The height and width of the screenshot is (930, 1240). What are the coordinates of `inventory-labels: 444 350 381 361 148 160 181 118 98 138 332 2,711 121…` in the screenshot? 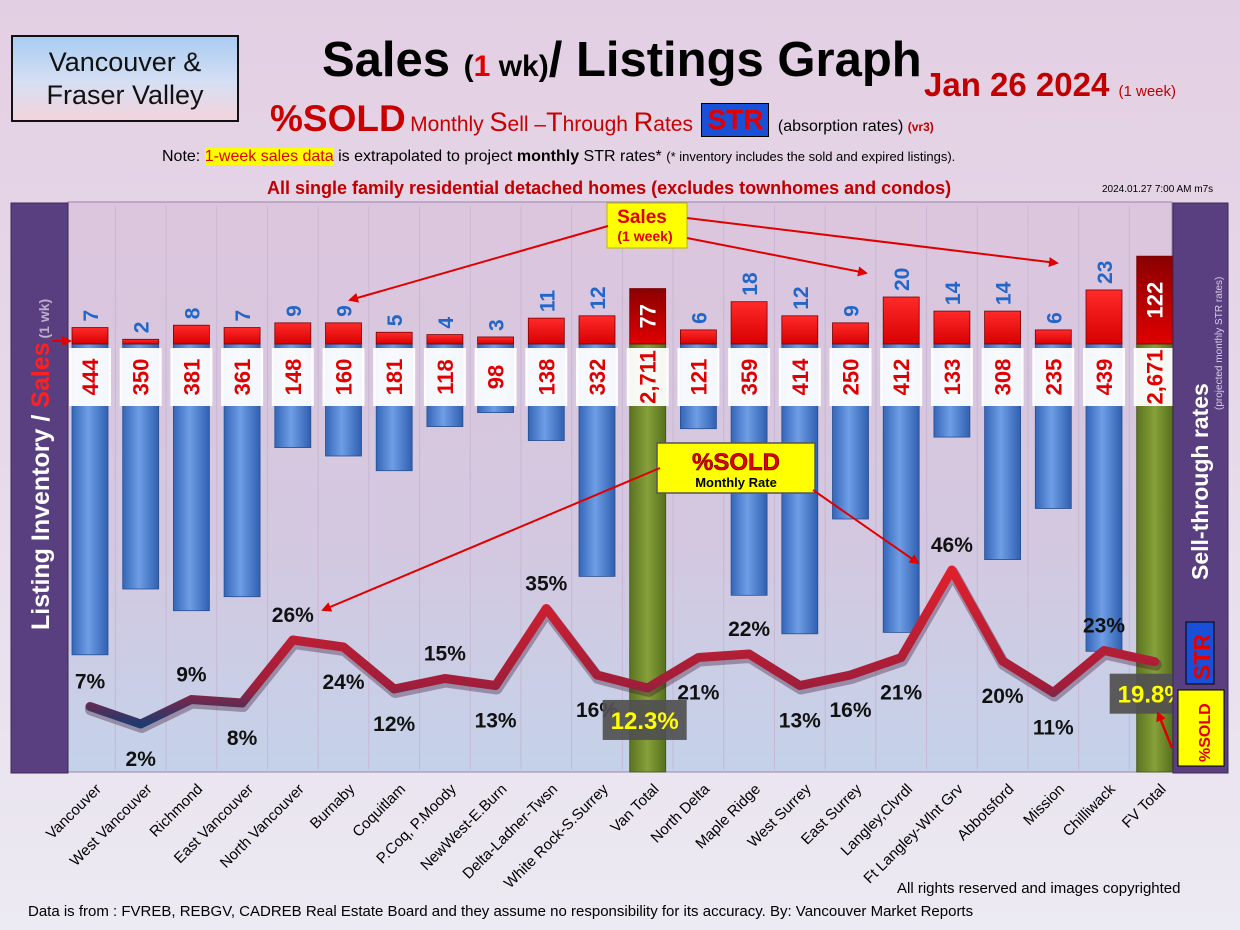 It's located at (622, 377).